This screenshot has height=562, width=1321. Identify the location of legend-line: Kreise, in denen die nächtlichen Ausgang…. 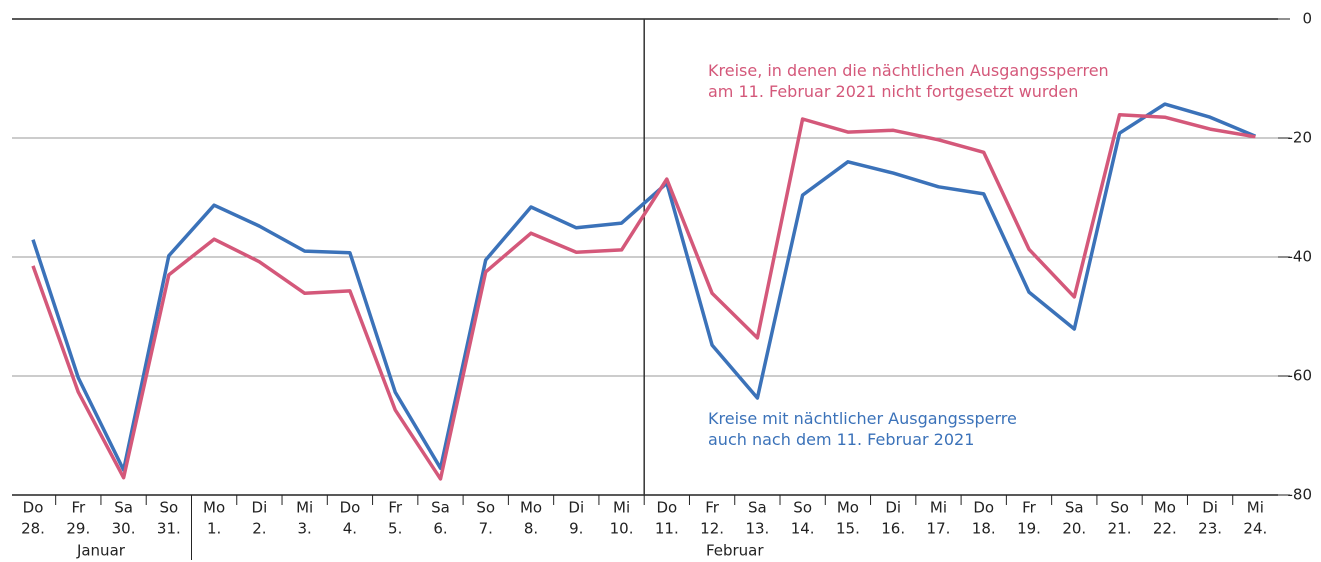
(908, 70).